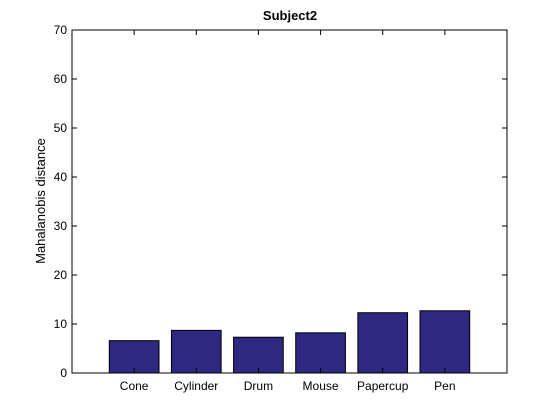 Image resolution: width=560 pixels, height=420 pixels. Describe the element at coordinates (321, 386) in the screenshot. I see `x-tick-label-mouse: Mouse` at that location.